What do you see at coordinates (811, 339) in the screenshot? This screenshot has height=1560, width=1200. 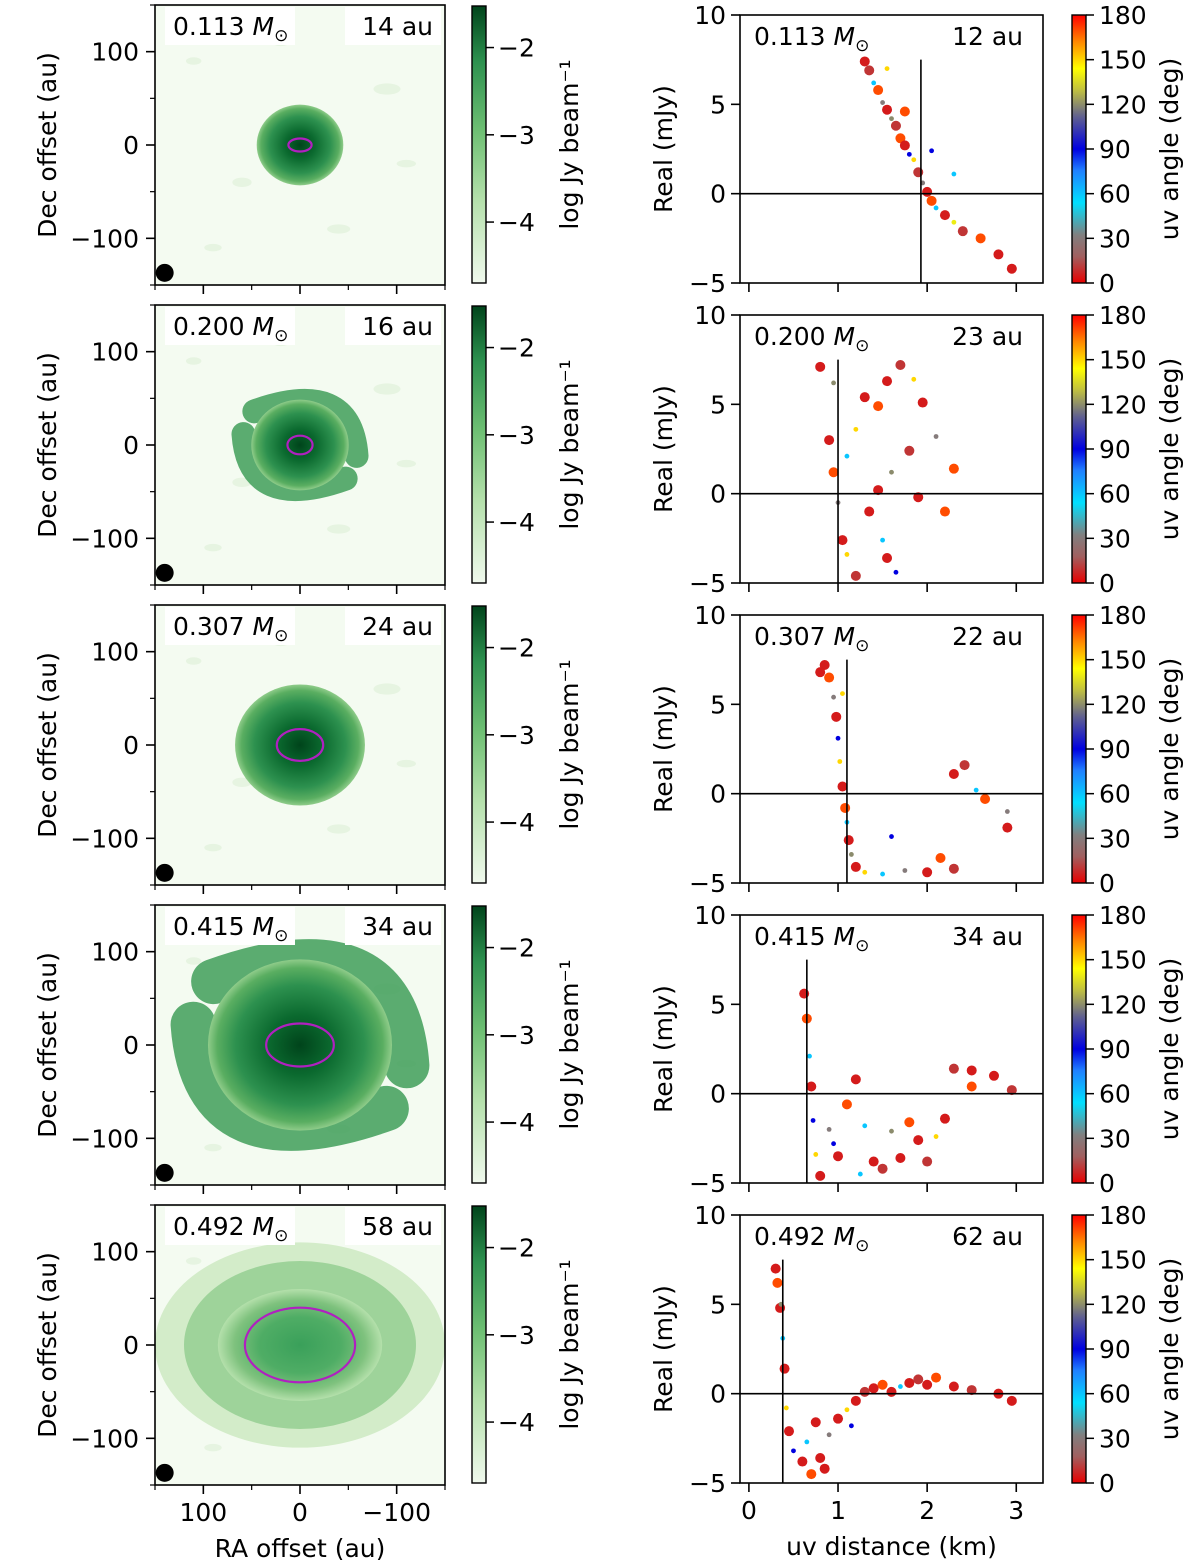 I see `mass-label: 0.200 M⊙` at bounding box center [811, 339].